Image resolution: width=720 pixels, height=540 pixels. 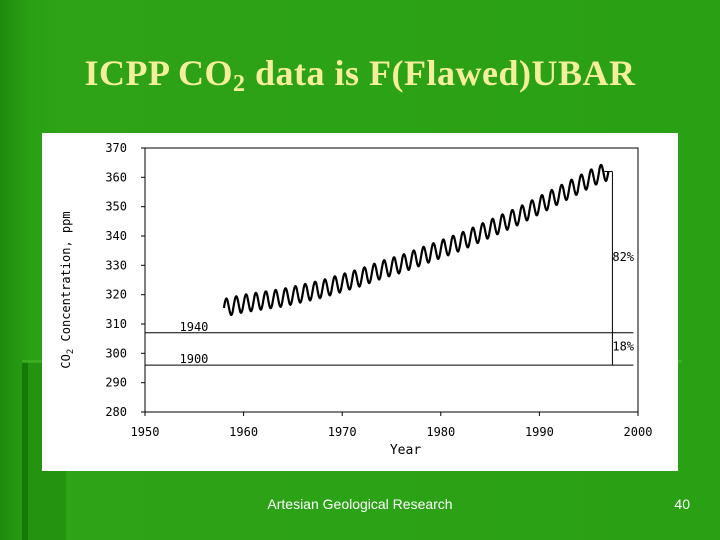 What do you see at coordinates (116, 383) in the screenshot?
I see `y-tick-label: 290` at bounding box center [116, 383].